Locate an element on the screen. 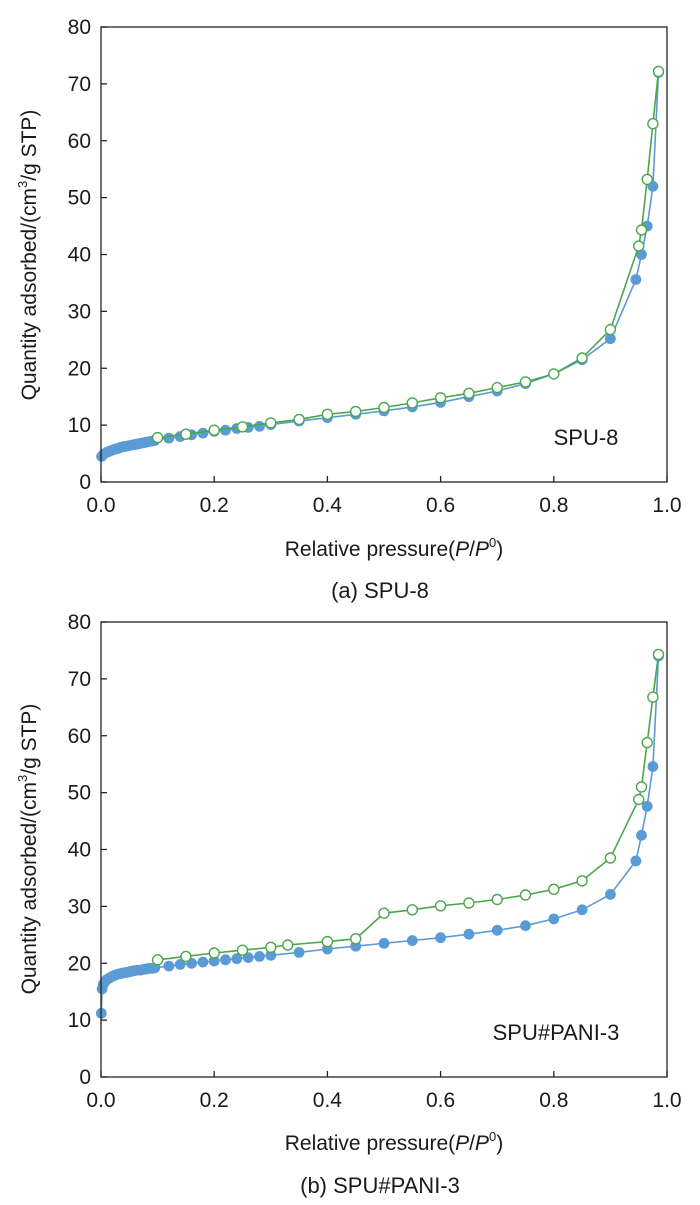 This screenshot has width=700, height=1205. x-tick-label: 0.4 is located at coordinates (328, 1100).